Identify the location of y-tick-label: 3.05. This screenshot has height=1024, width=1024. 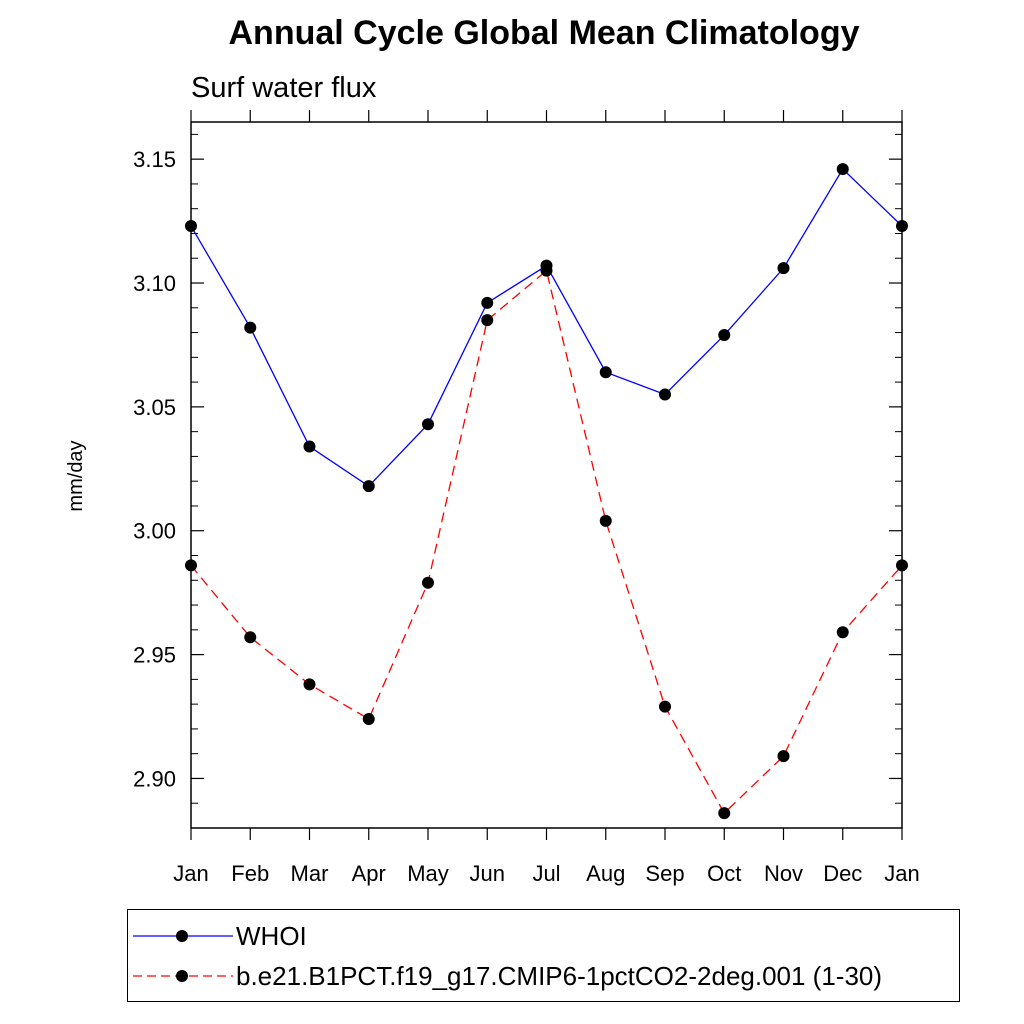
(154, 407).